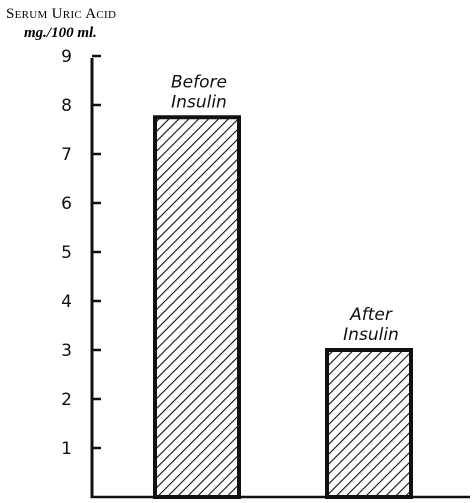 The image size is (474, 503). What do you see at coordinates (61, 23) in the screenshot?
I see `y-axis-title: Serum Uric Acid mg./100 ml.` at bounding box center [61, 23].